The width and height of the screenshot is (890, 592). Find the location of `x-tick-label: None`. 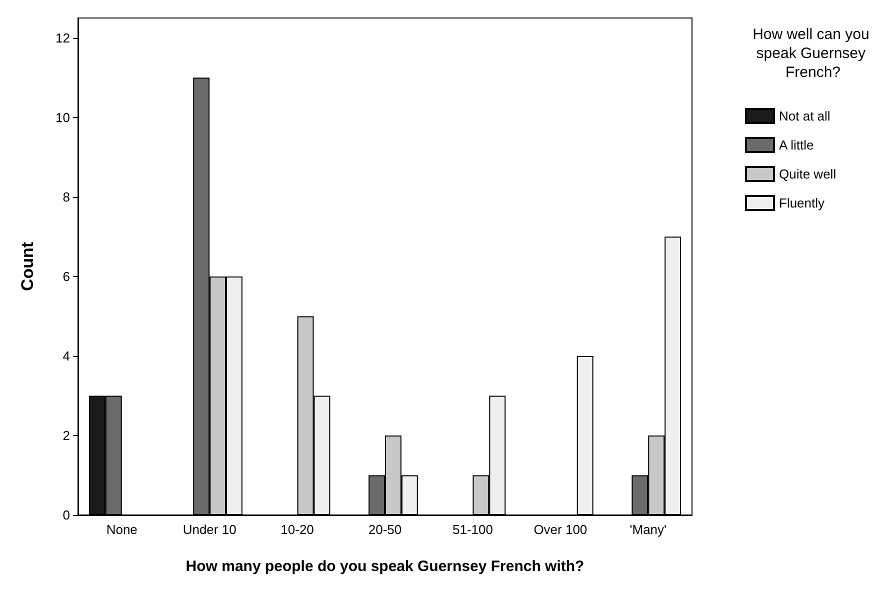

x-tick-label: None is located at coordinates (122, 529).